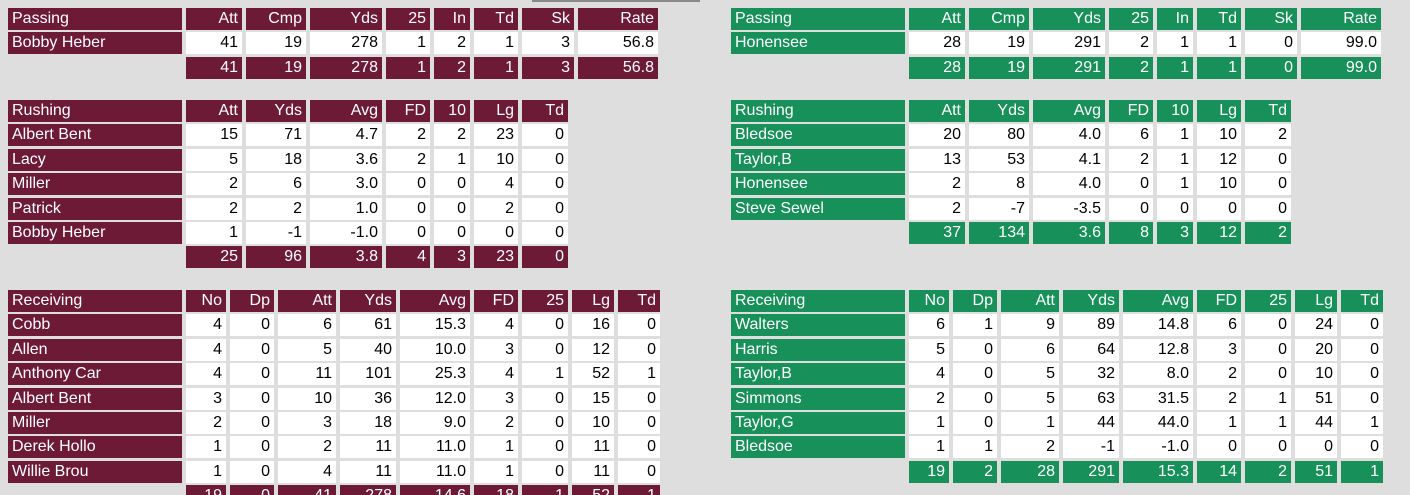  Describe the element at coordinates (435, 422) in the screenshot. I see `stat-cell: 9.0` at that location.